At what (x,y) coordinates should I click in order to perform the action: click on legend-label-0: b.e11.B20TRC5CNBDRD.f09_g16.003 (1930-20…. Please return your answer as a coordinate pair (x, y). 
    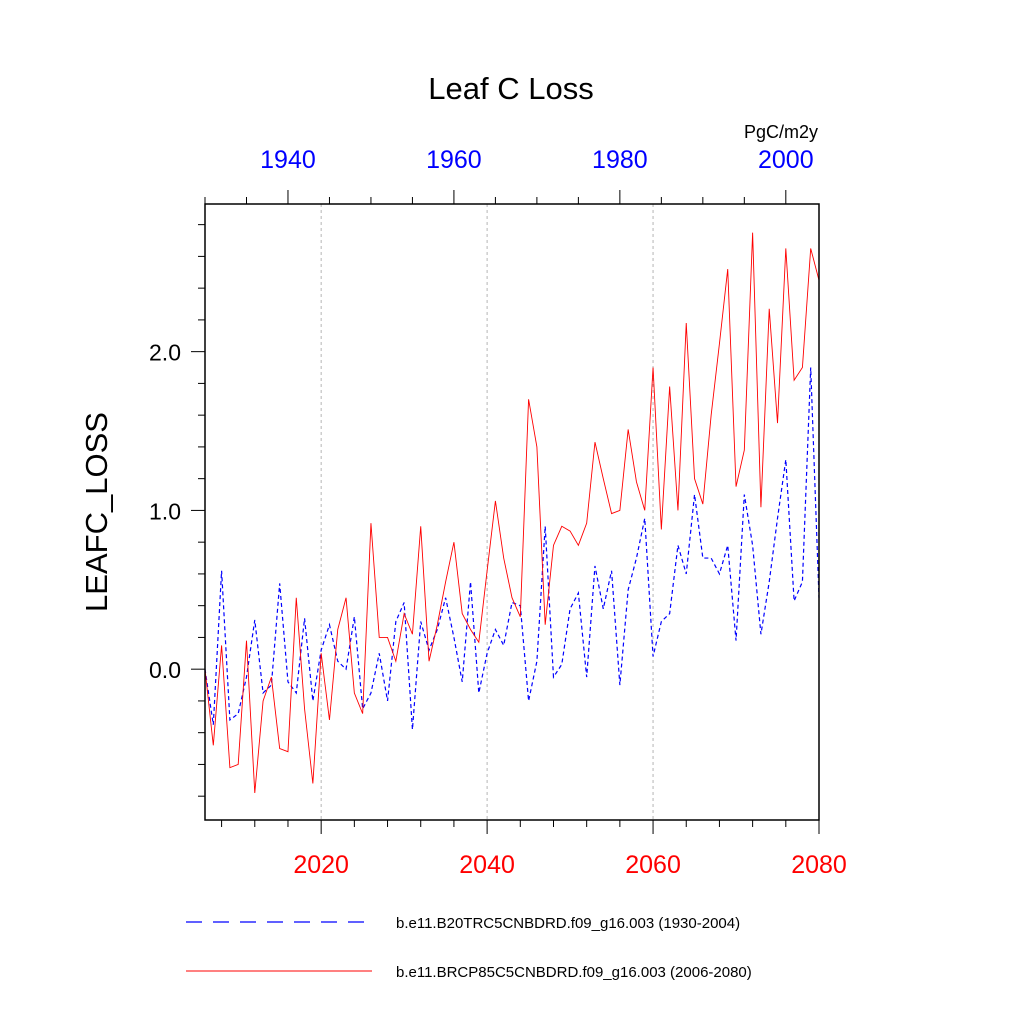
    Looking at the image, I should click on (568, 923).